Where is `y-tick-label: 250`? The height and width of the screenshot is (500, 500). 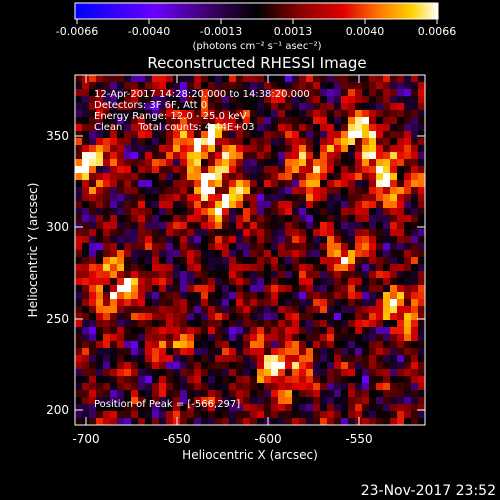
y-tick-label: 250 is located at coordinates (57, 319).